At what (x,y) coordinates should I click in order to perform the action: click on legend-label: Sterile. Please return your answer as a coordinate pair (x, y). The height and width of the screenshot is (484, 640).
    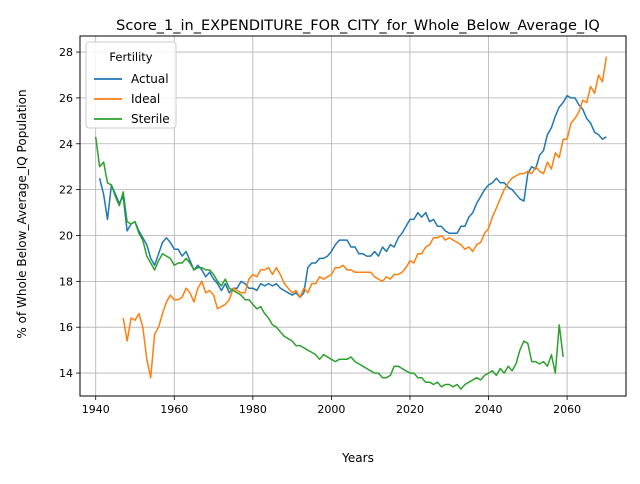
    Looking at the image, I should click on (150, 119).